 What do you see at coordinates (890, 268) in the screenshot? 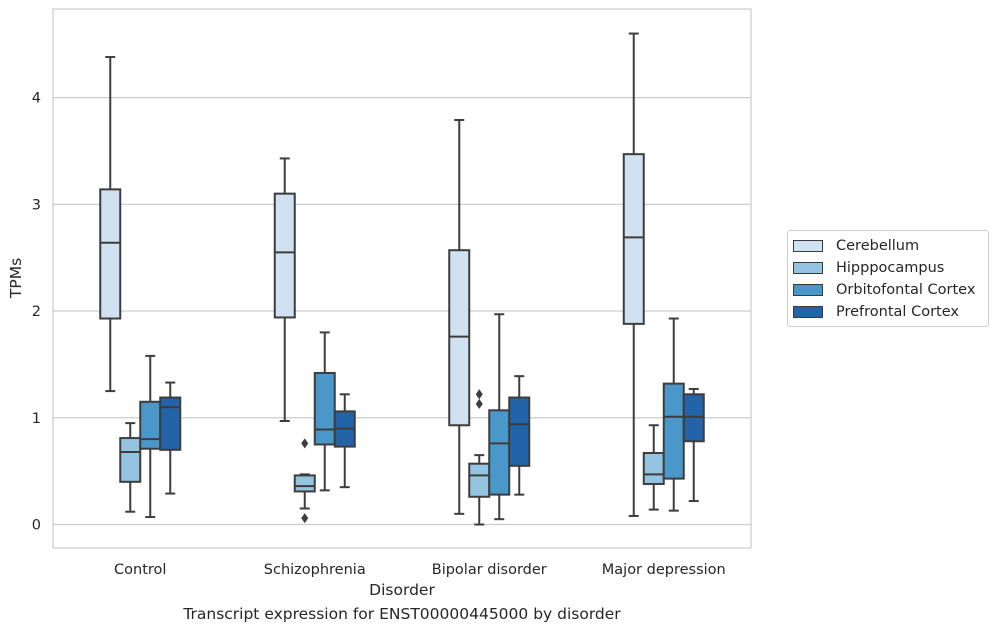
I see `legend-label: Hipppocampus` at bounding box center [890, 268].